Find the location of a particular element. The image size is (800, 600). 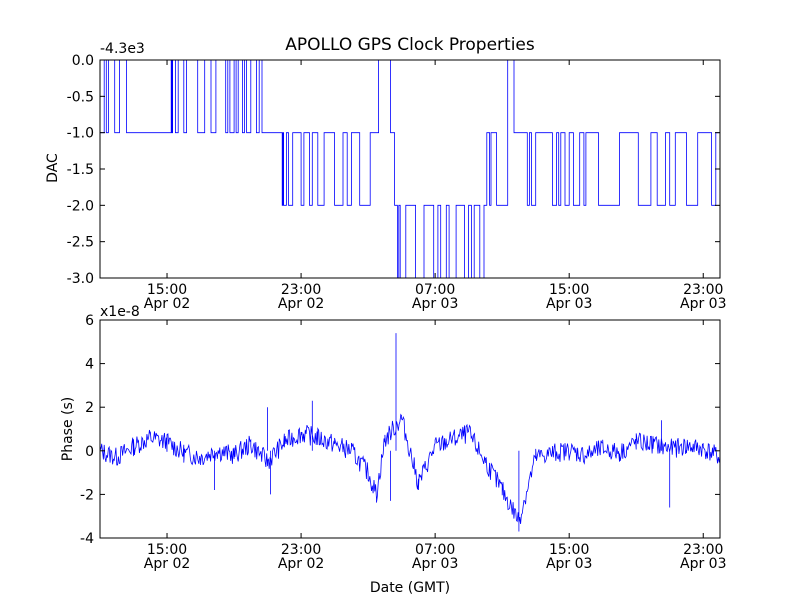

y-tick-label: 6 is located at coordinates (89, 321).